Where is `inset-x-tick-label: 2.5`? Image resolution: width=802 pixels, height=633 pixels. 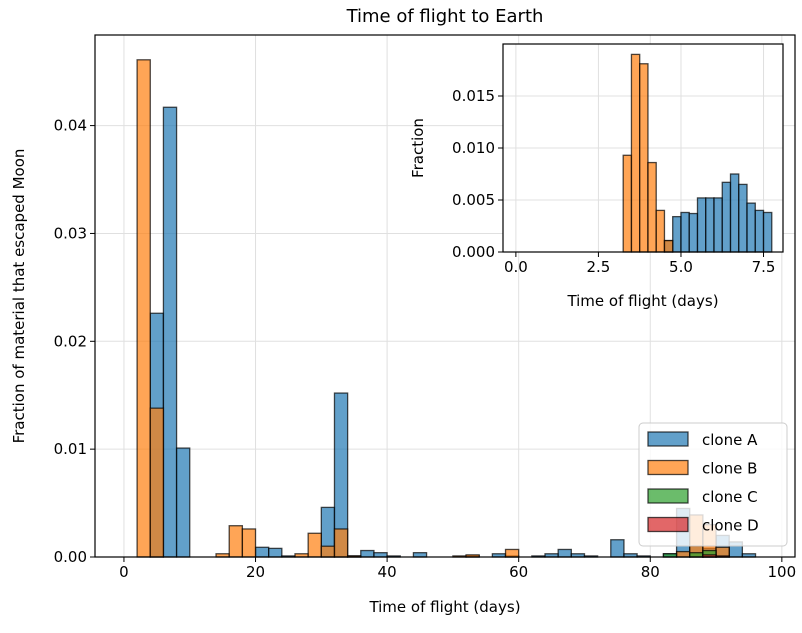
inset-x-tick-label: 2.5 is located at coordinates (598, 267).